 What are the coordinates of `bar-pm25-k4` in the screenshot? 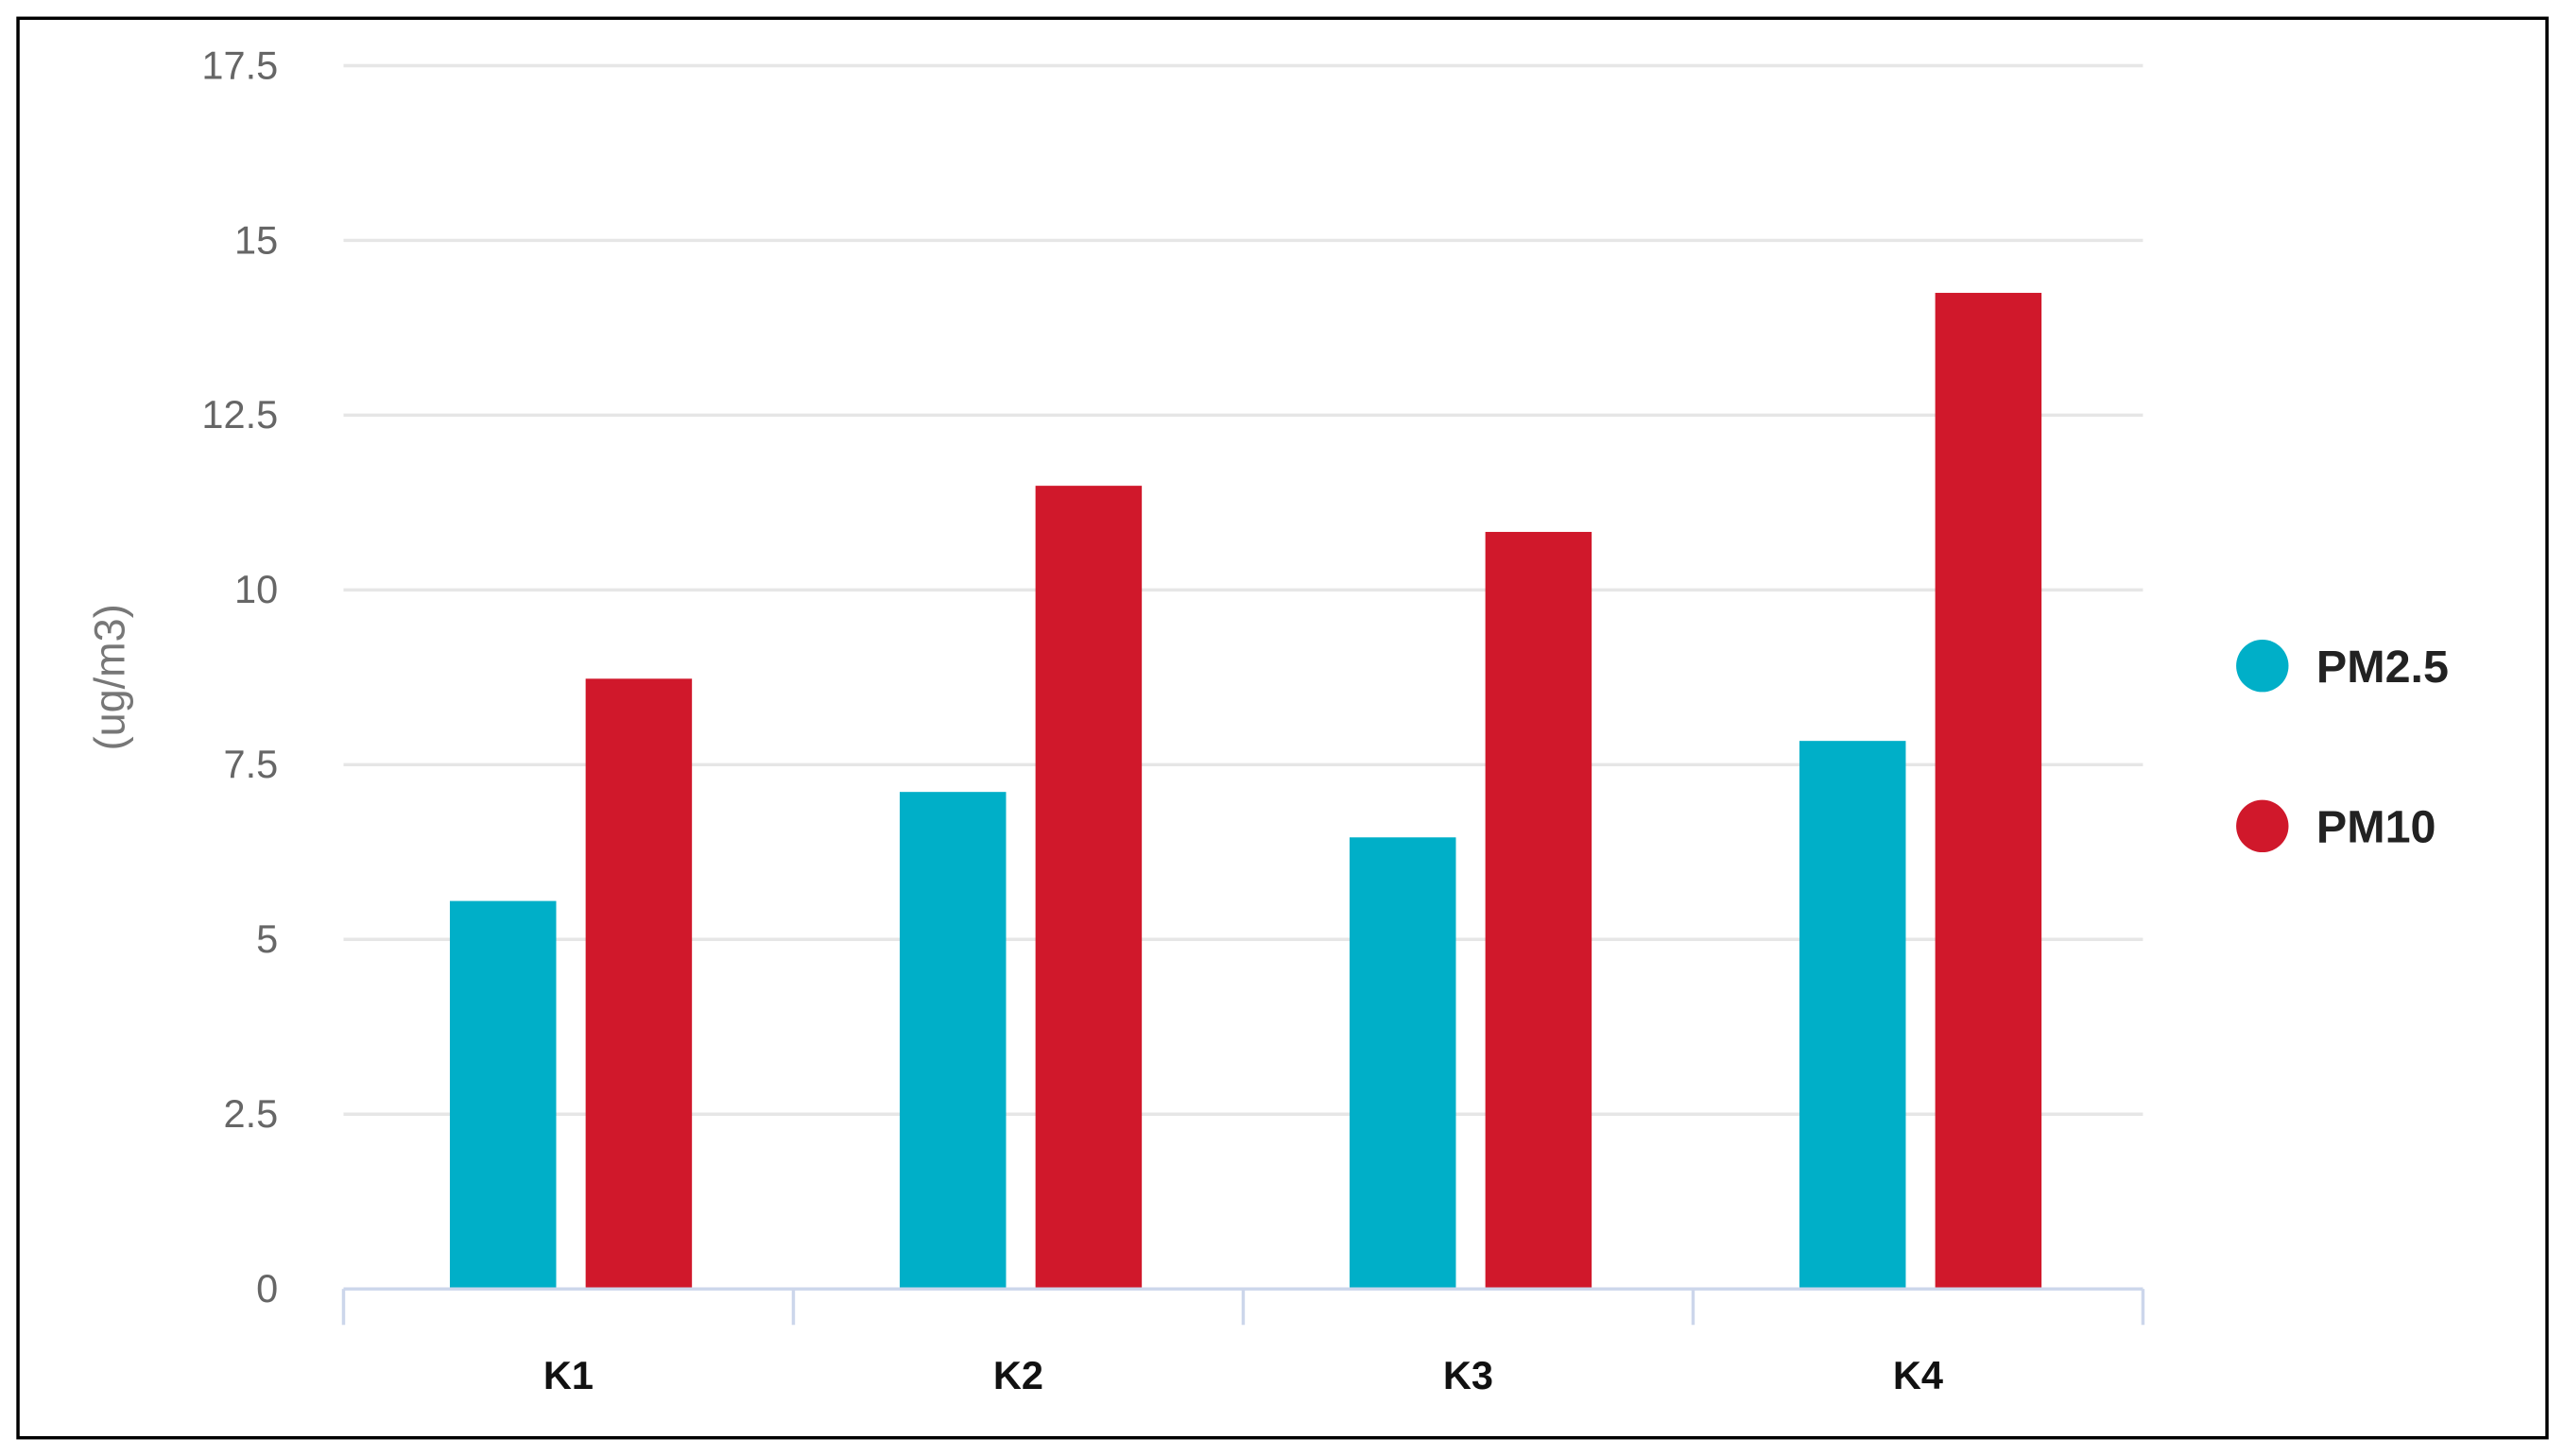 It's located at (1852, 1015).